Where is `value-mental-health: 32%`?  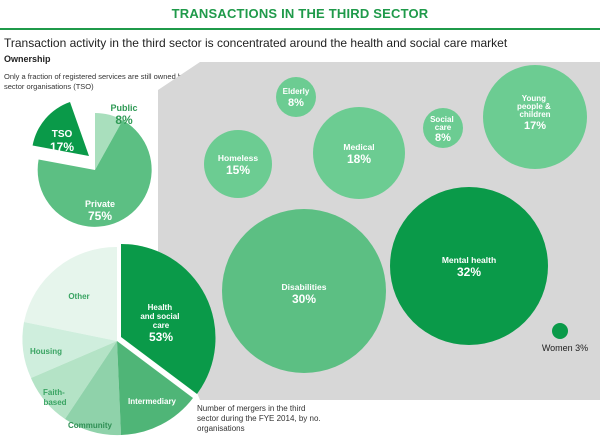
value-mental-health: 32% is located at coordinates (469, 272).